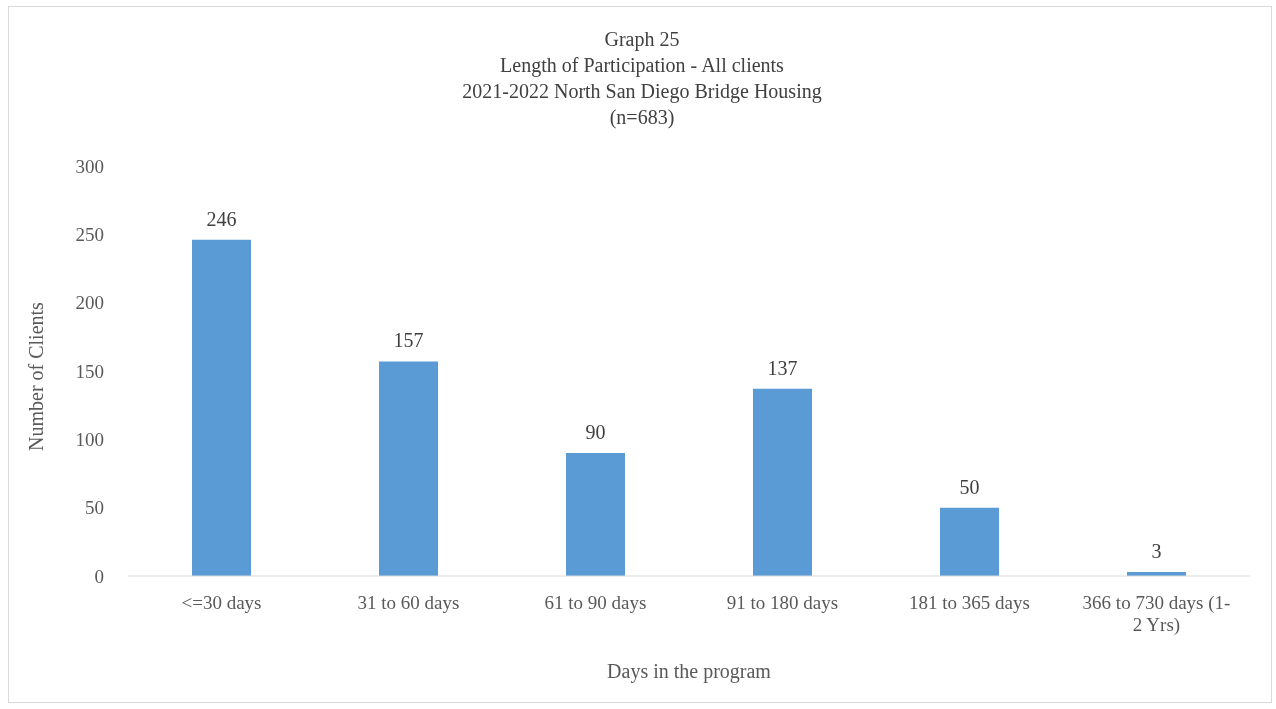  I want to click on x-tick-label: 91 to 180 days, so click(782, 602).